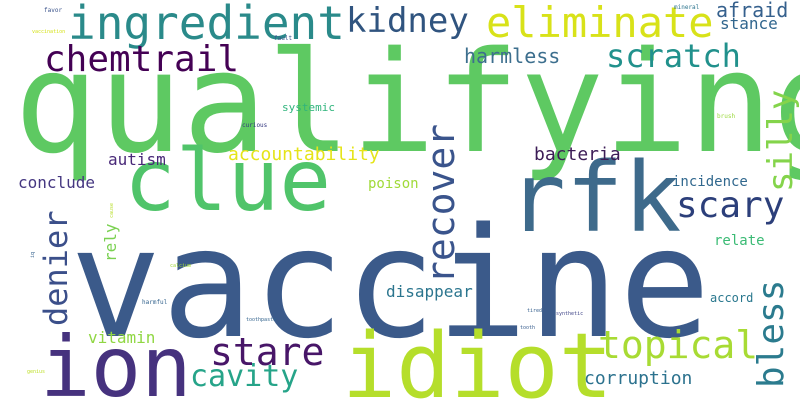 Image resolution: width=800 pixels, height=400 pixels. Describe the element at coordinates (244, 376) in the screenshot. I see `word-cavity: cavity` at that location.